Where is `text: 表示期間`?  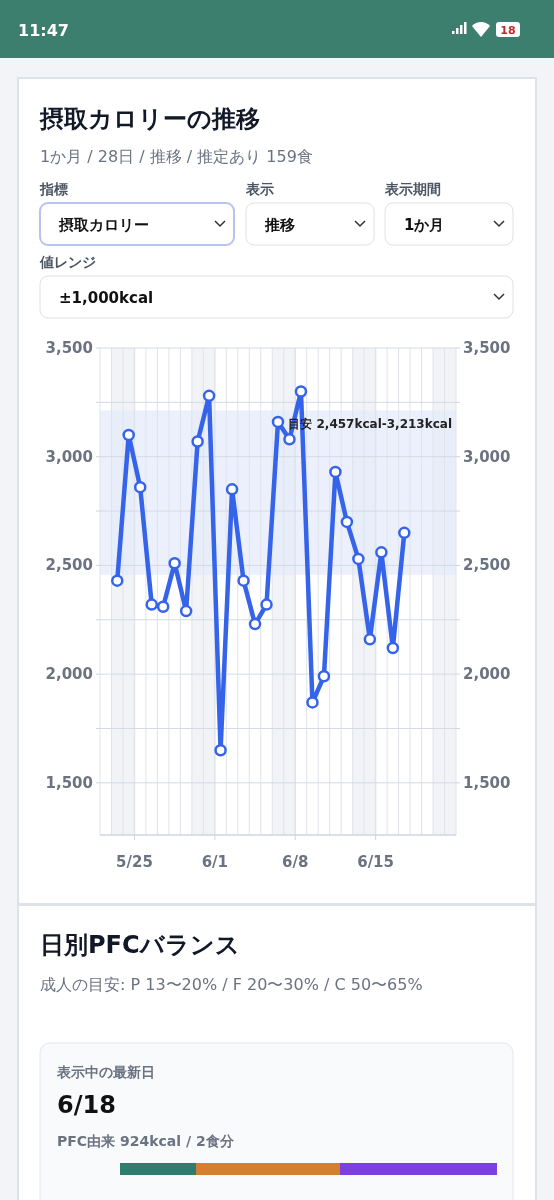 text: 表示期間 is located at coordinates (412, 189).